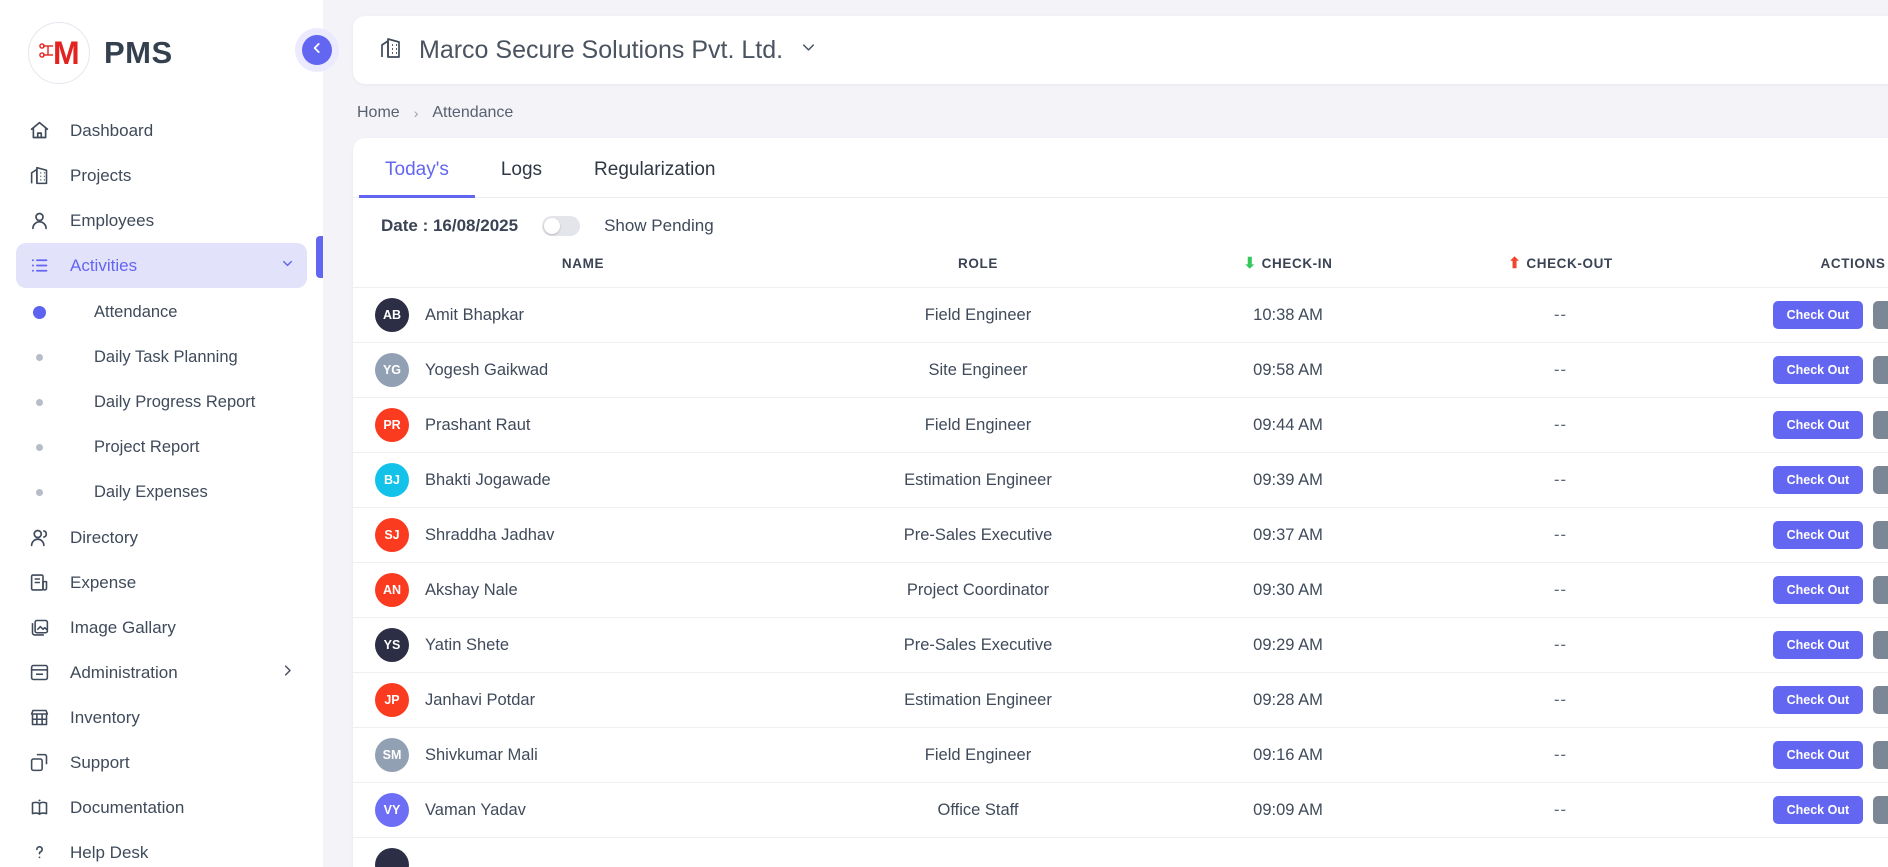  What do you see at coordinates (583, 480) in the screenshot?
I see `cell-name: BJ Bhakti Jogawade` at bounding box center [583, 480].